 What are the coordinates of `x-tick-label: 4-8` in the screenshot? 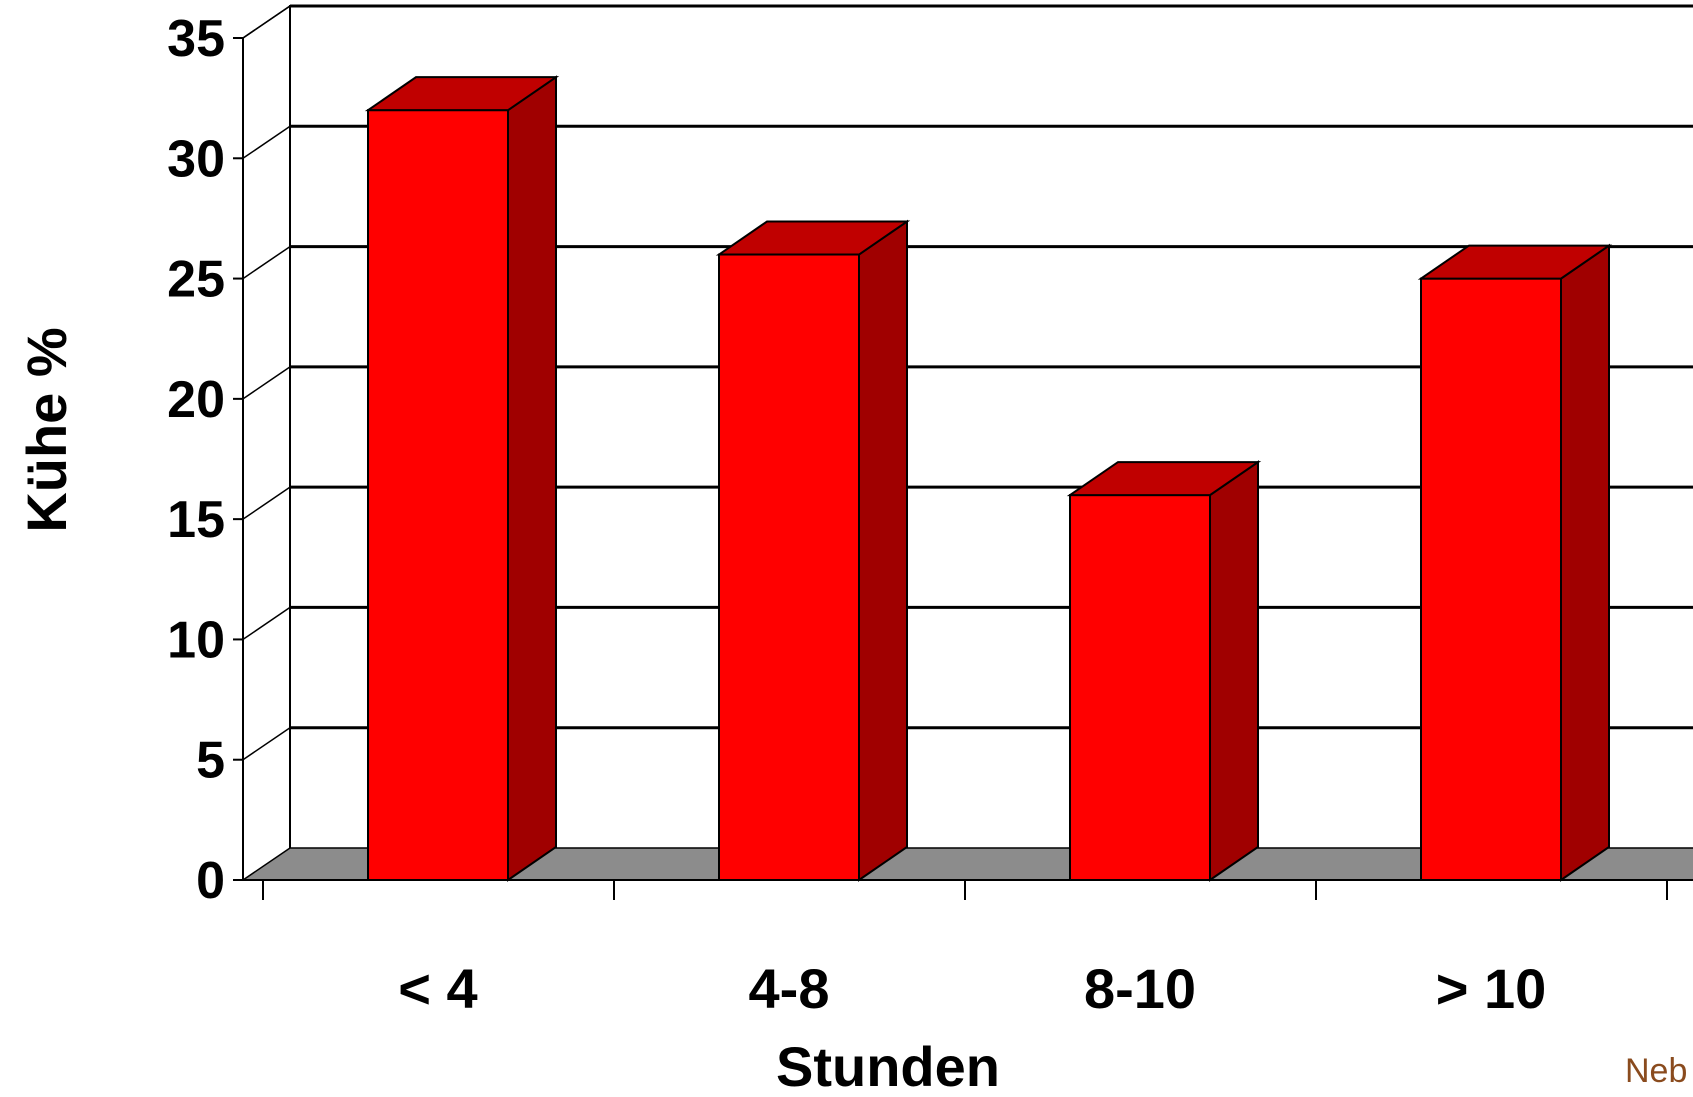 It's located at (789, 988).